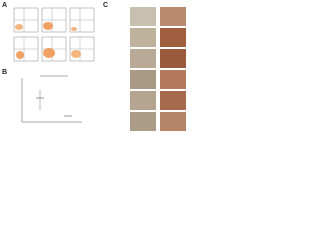 This screenshot has width=320, height=240. Describe the element at coordinates (54, 34) in the screenshot. I see `flow-plots` at that location.